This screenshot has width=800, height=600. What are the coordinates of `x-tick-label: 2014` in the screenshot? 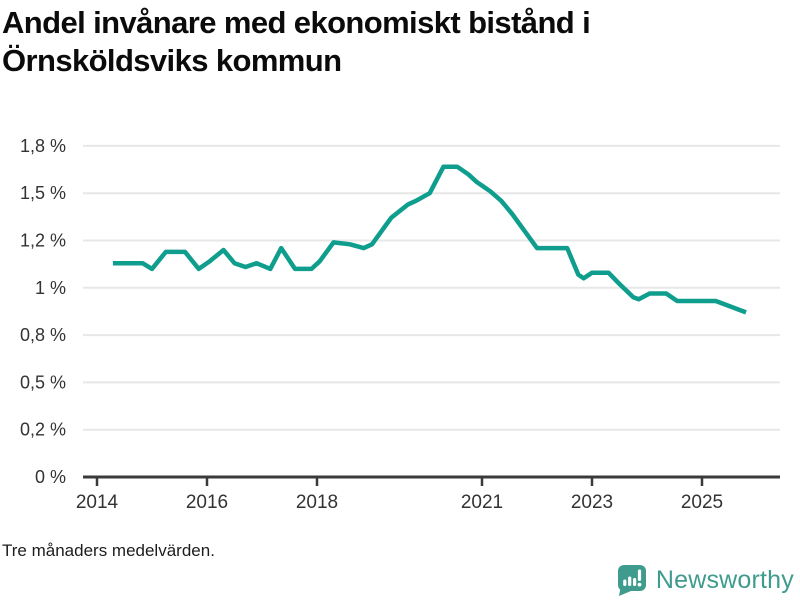 It's located at (97, 502).